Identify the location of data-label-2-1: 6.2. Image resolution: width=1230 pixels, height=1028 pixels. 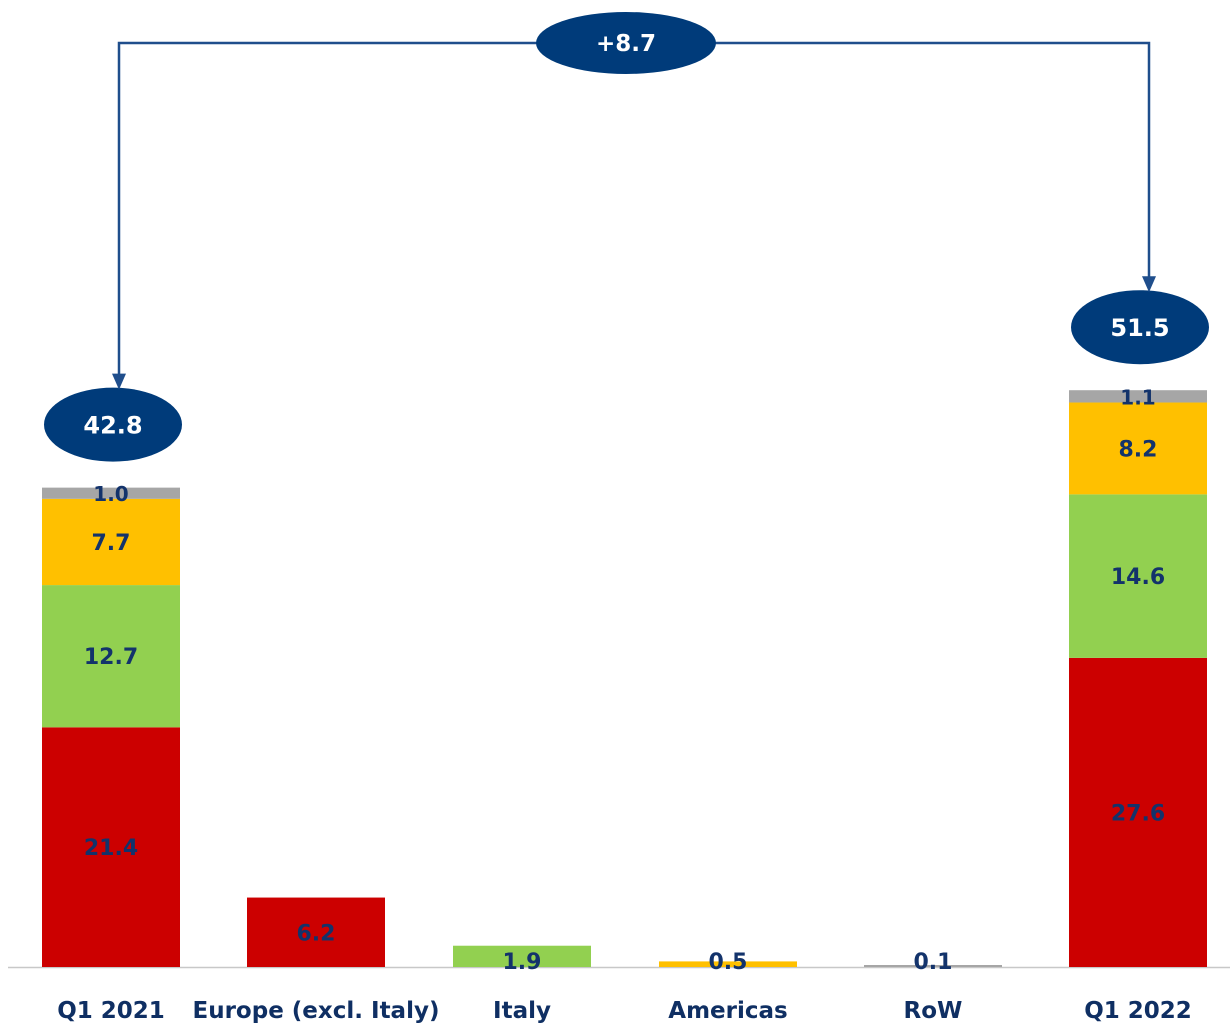
(316, 933).